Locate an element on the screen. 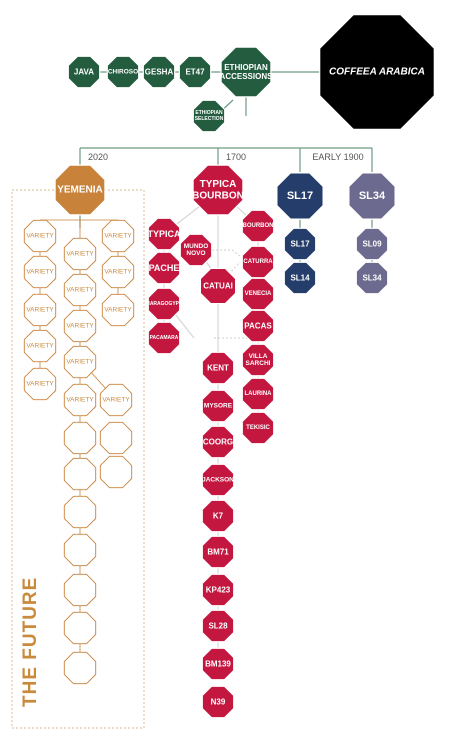 Image resolution: width=450 pixels, height=745 pixels. variety-pache-node: PACHE is located at coordinates (164, 268).